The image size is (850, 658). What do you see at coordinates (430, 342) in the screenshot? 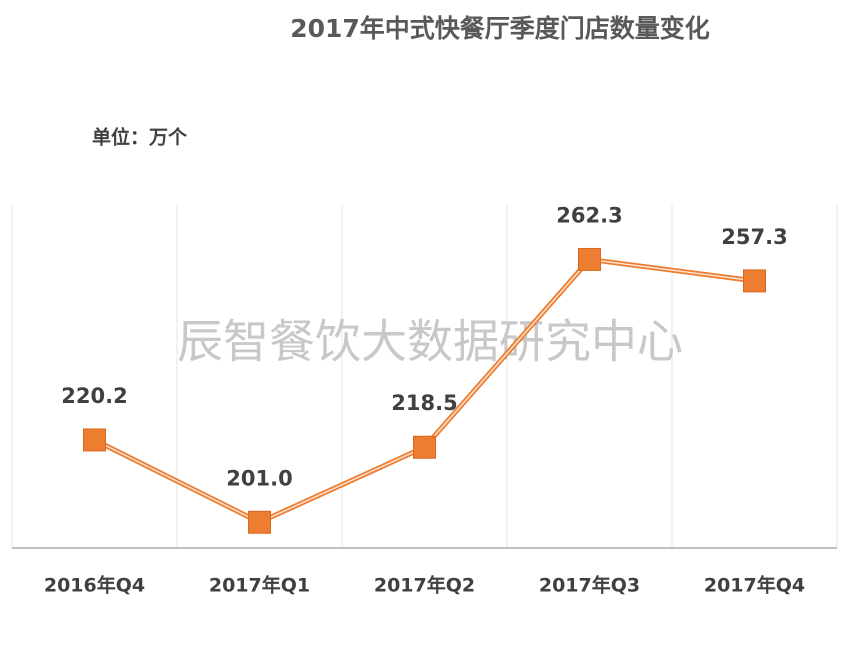
I see `watermark: 辰智餐饮大数据研究中心` at bounding box center [430, 342].